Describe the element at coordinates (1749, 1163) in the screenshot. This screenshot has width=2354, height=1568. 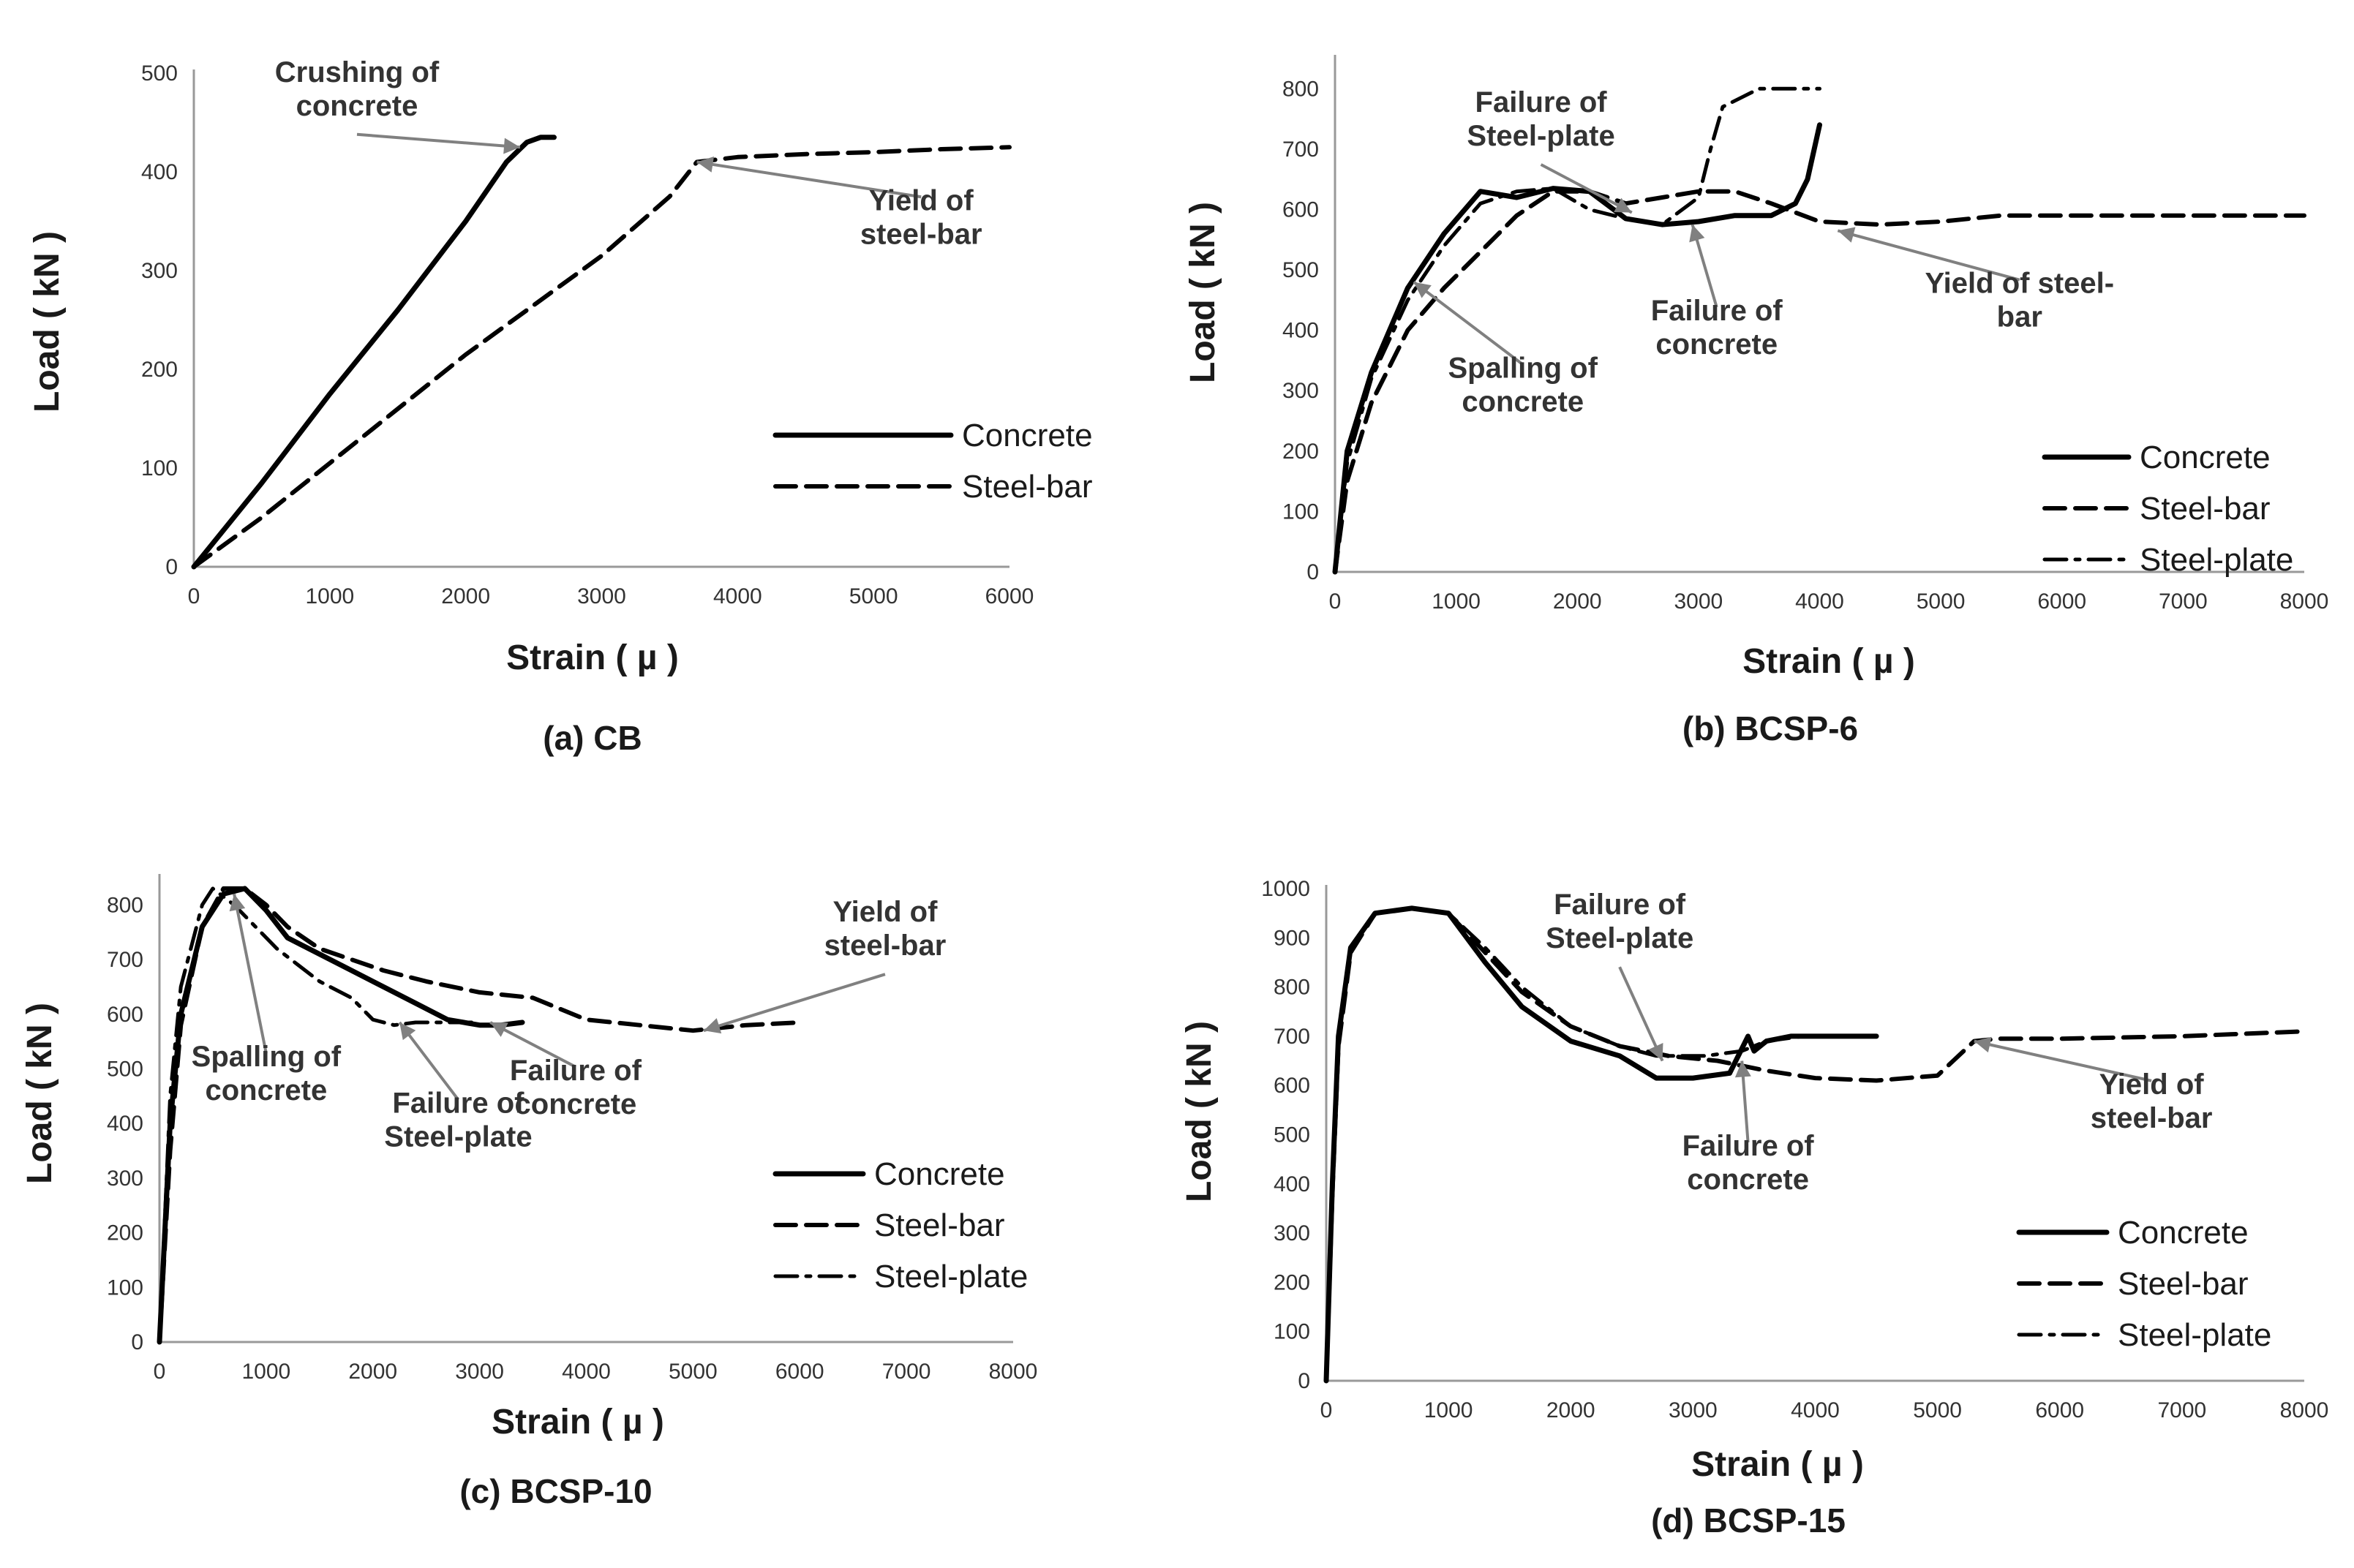
I see `annotation-label: Failure of concrete` at that location.